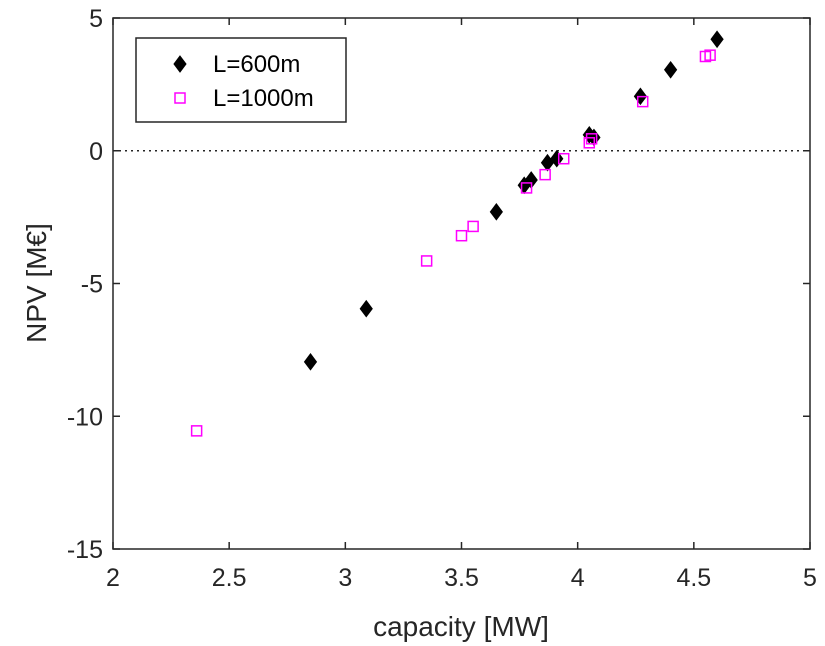  Describe the element at coordinates (36, 283) in the screenshot. I see `y-axis-label: NPV [M€]` at that location.